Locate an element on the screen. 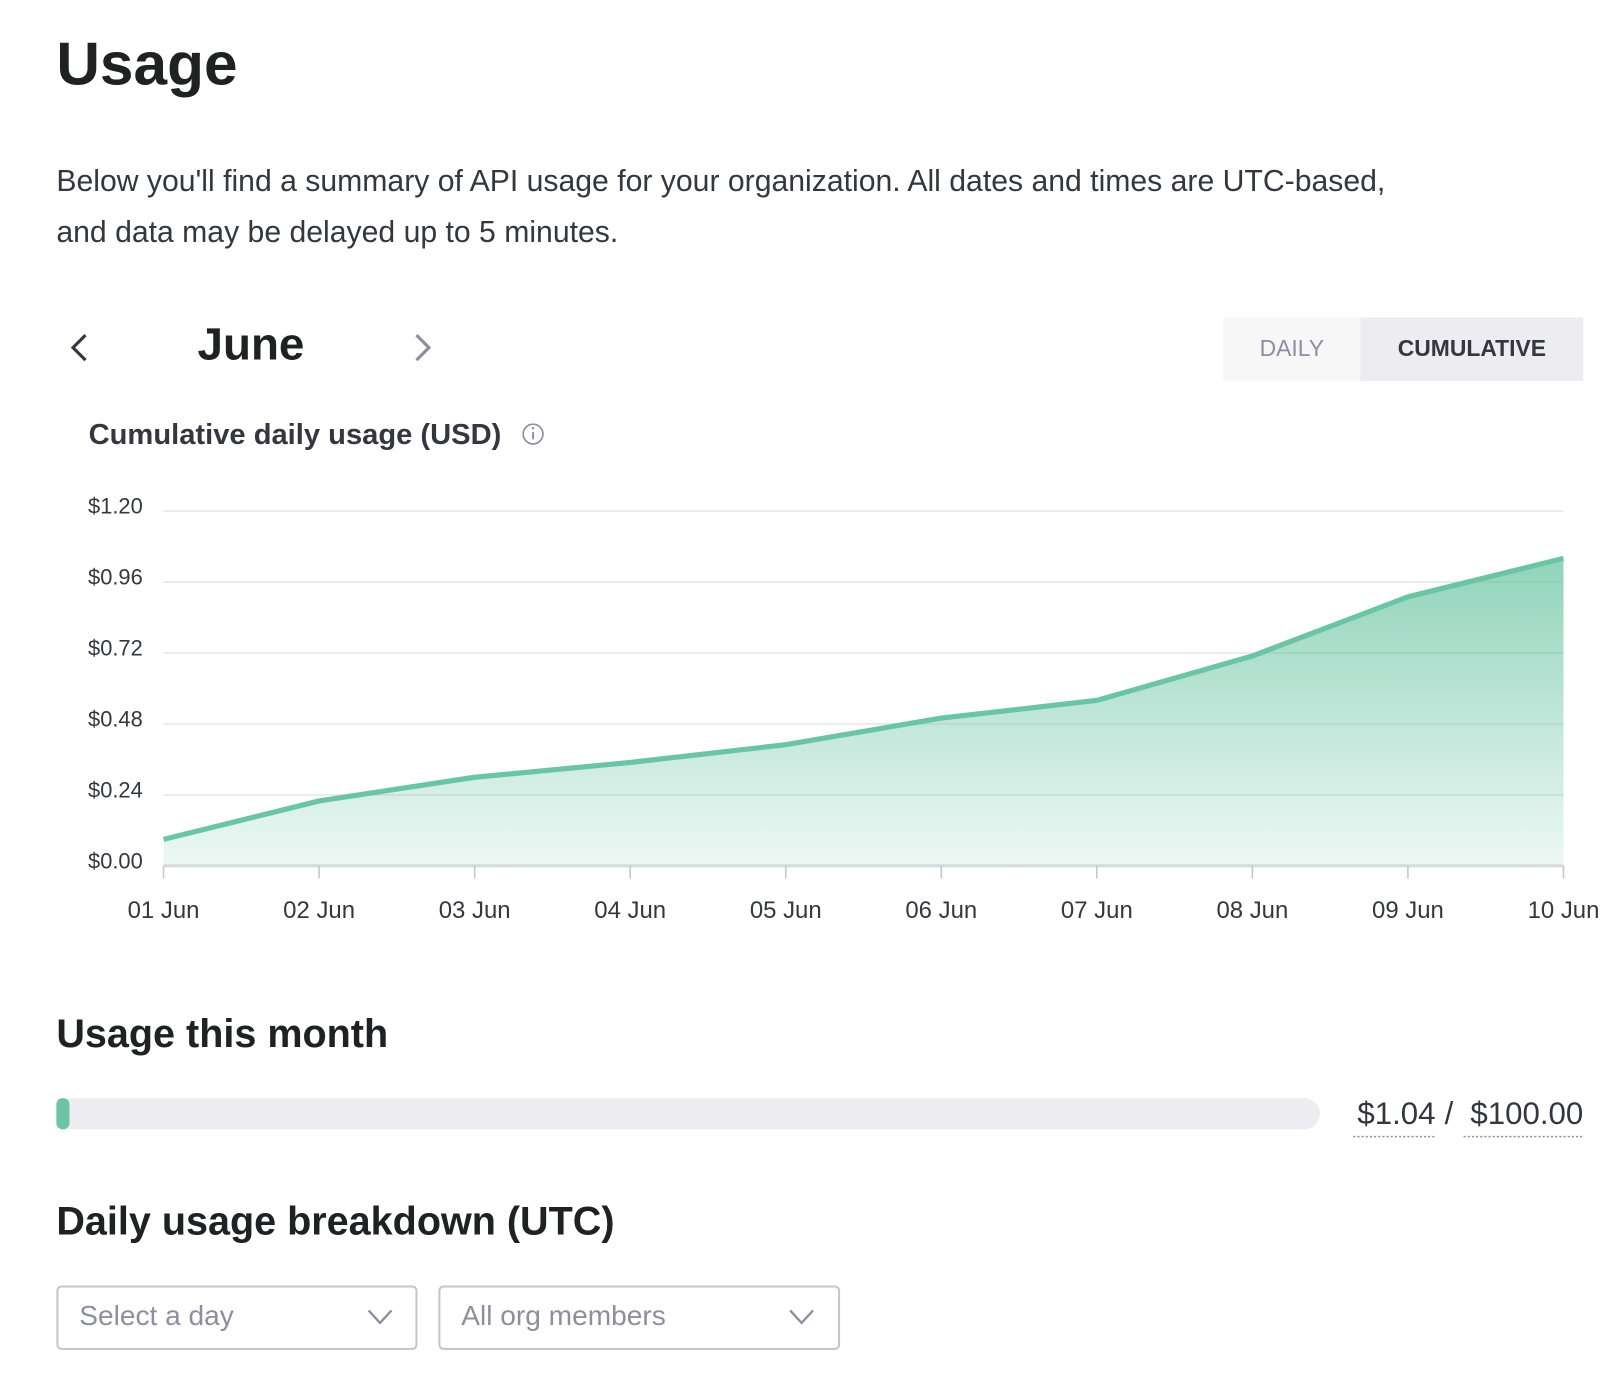  y-tick-label: $0.72 is located at coordinates (115, 648).